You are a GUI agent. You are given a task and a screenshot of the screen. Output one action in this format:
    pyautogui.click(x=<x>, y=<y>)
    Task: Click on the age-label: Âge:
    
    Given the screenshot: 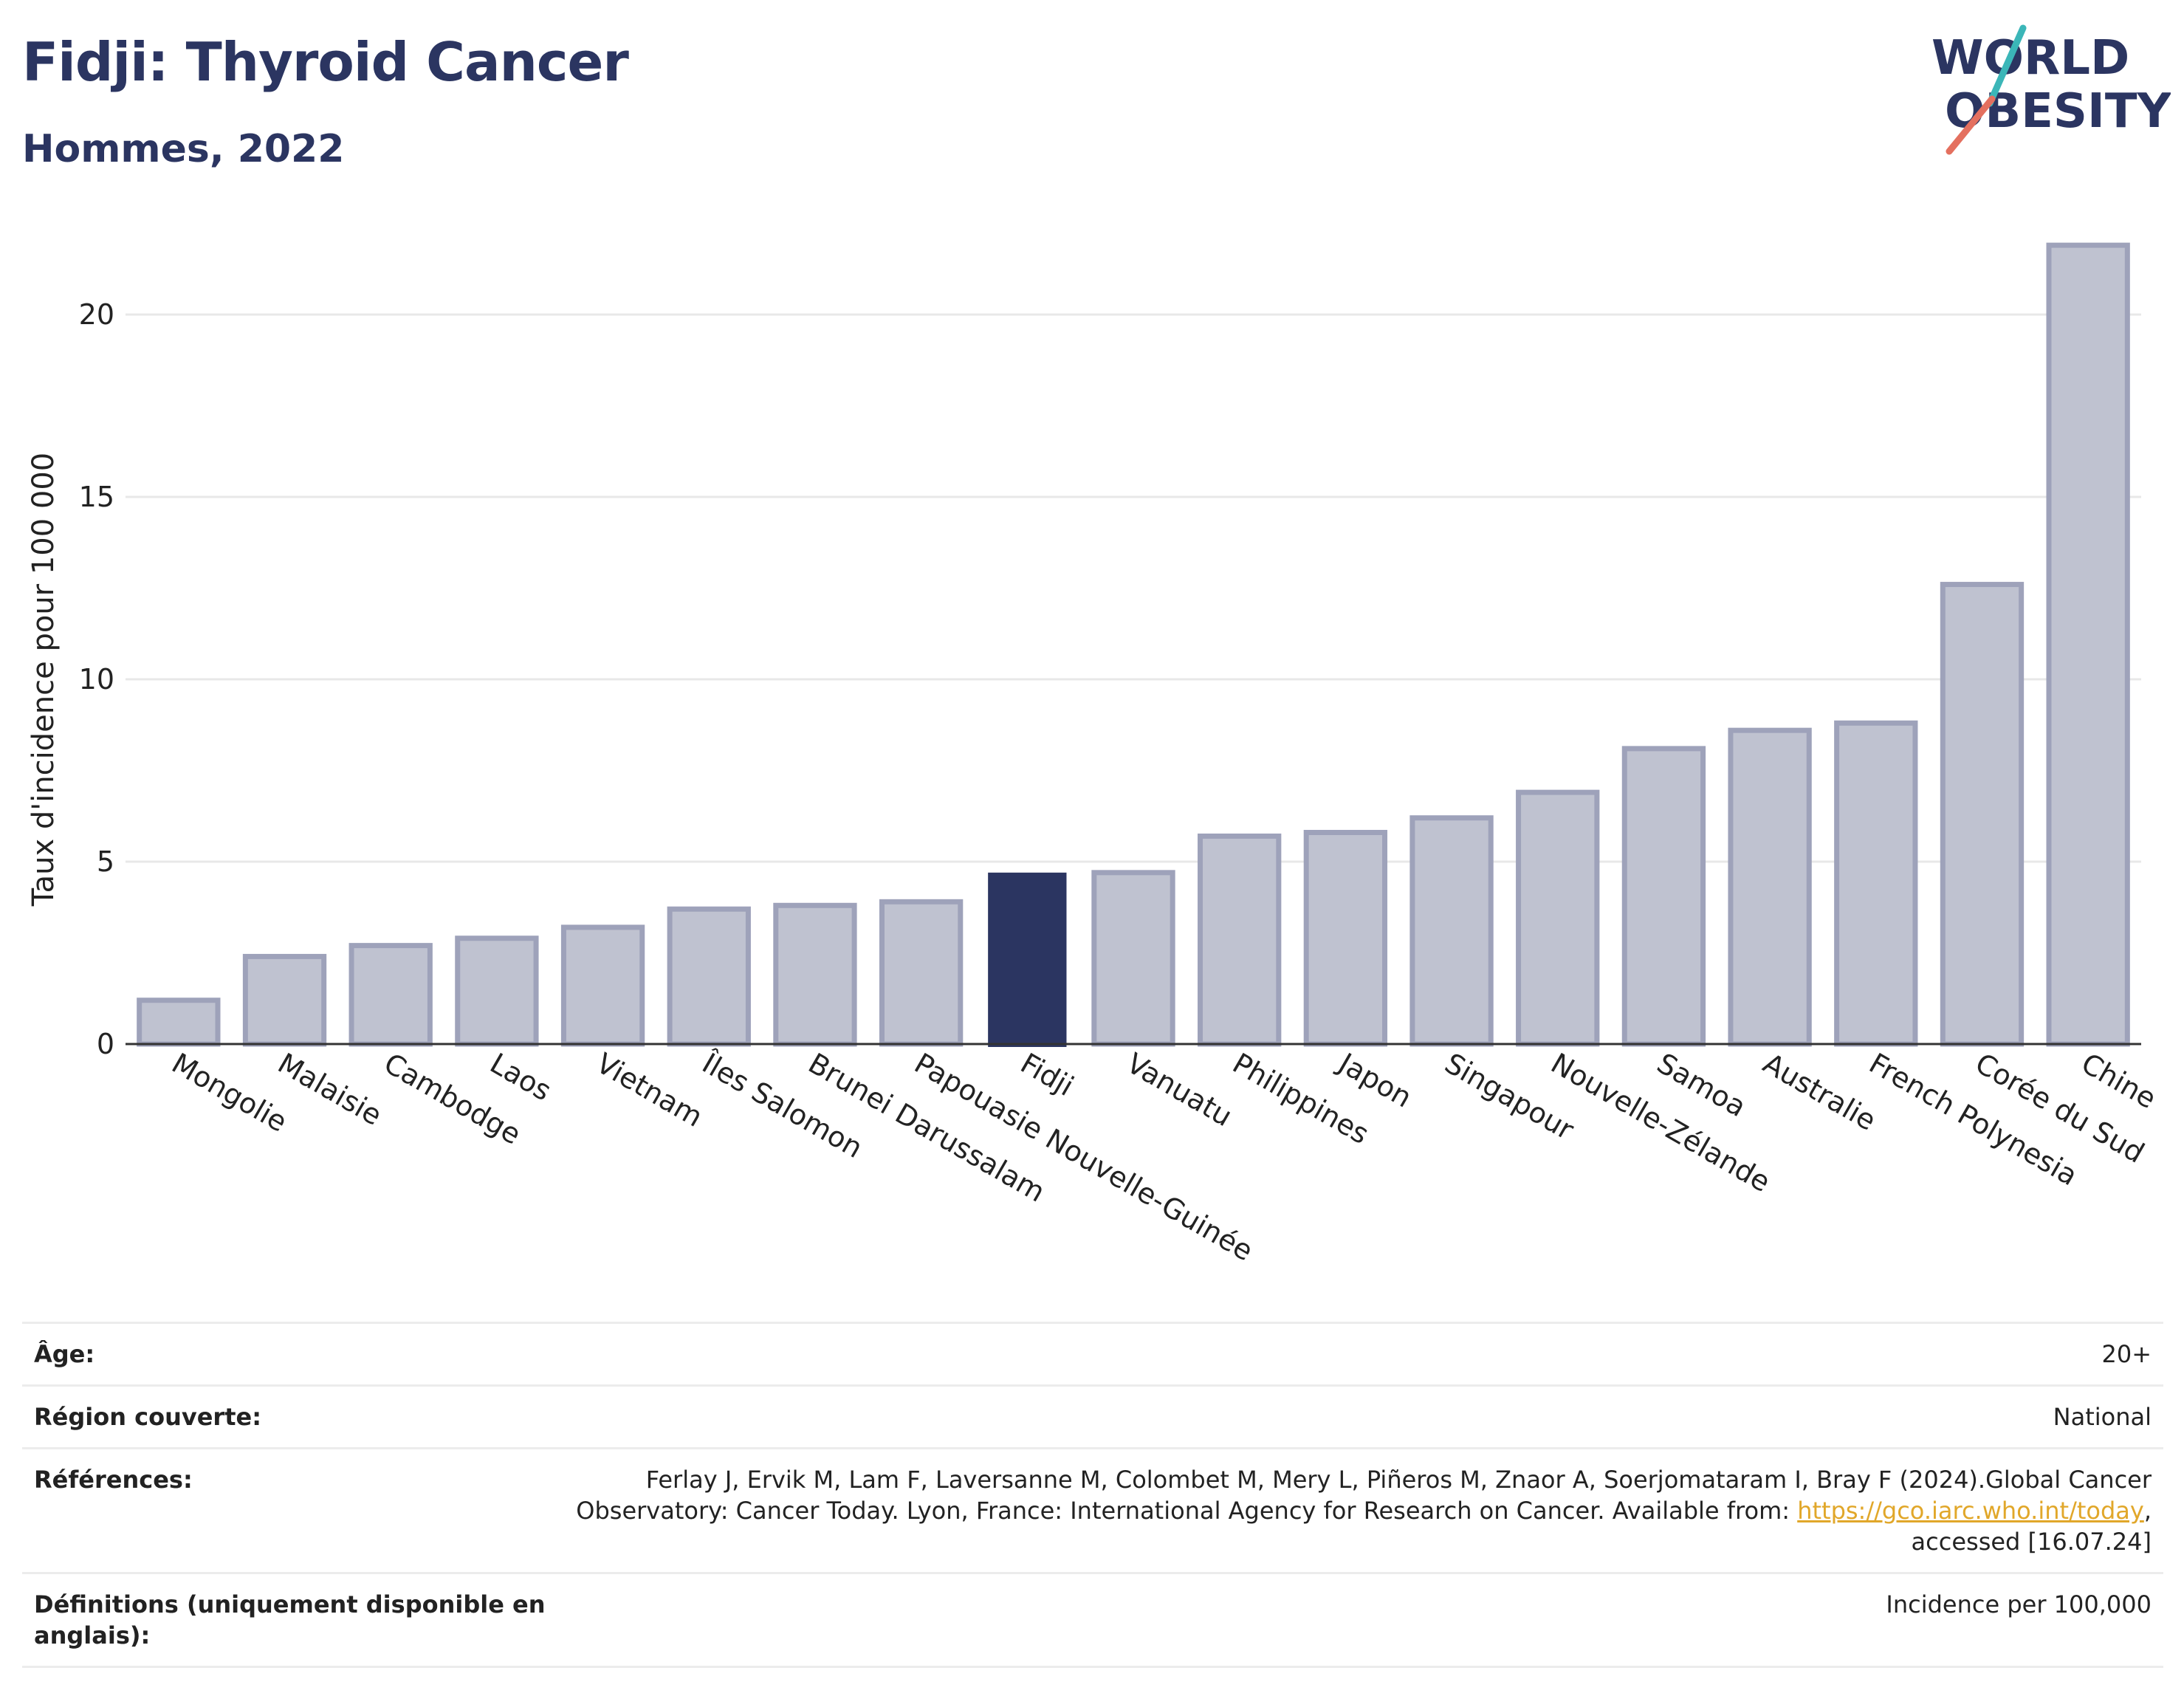 What is the action you would take?
    pyautogui.click(x=64, y=1354)
    